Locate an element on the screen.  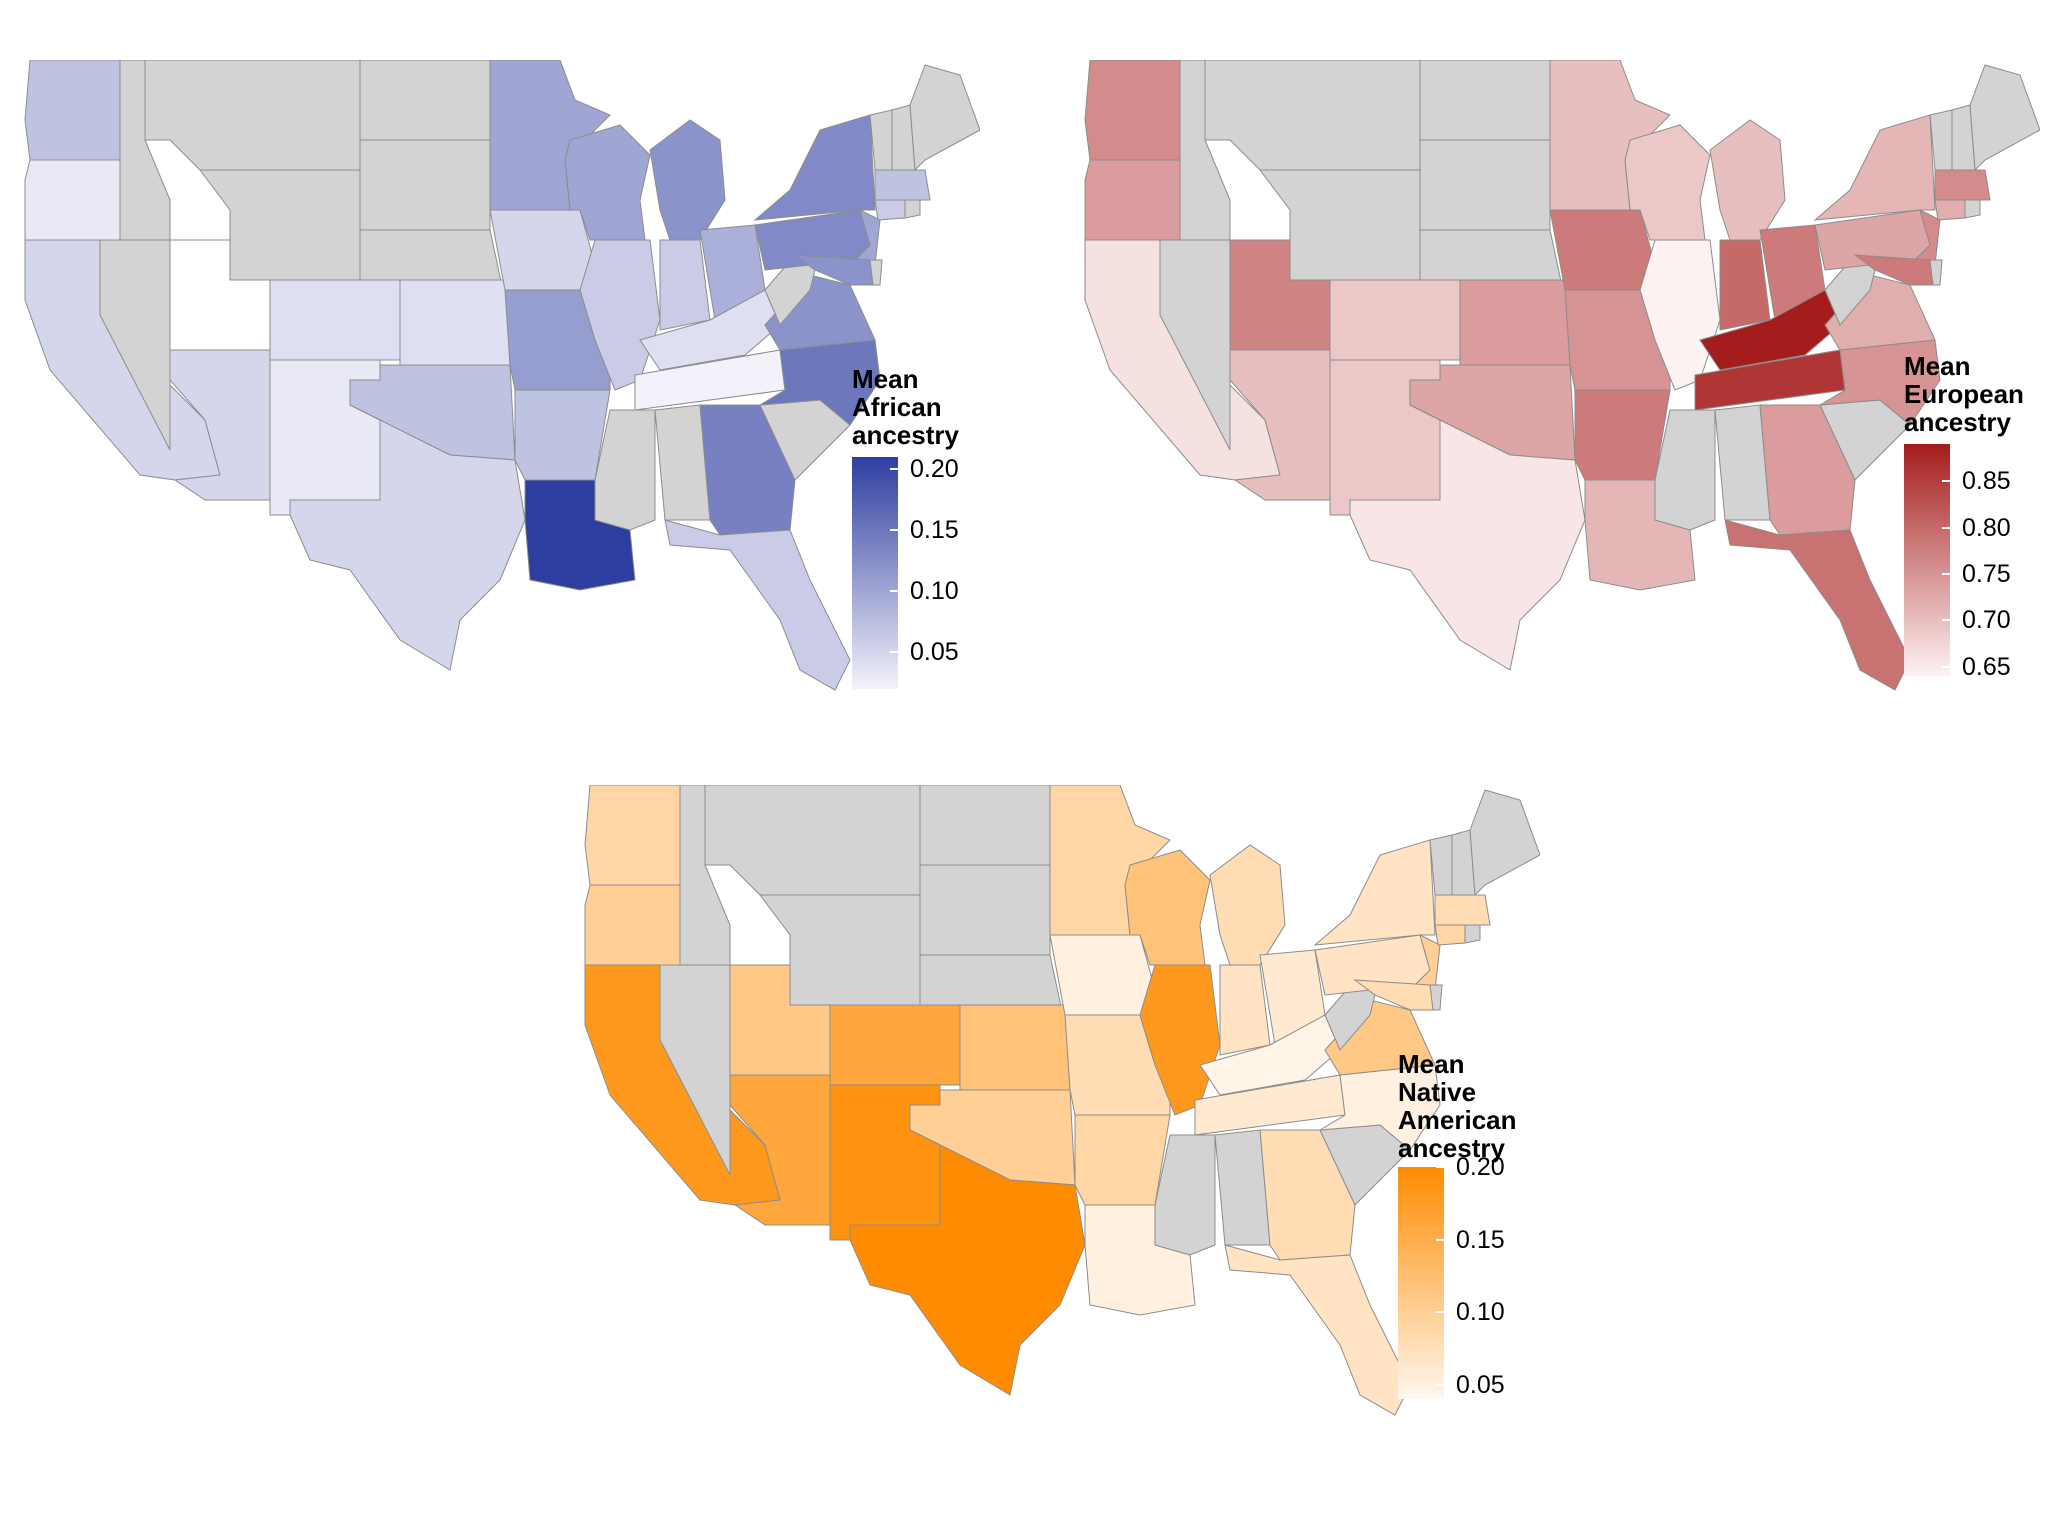
legend-african: Mean African ancestry 0.20 0.15 0.10 0.05 is located at coordinates (905, 526).